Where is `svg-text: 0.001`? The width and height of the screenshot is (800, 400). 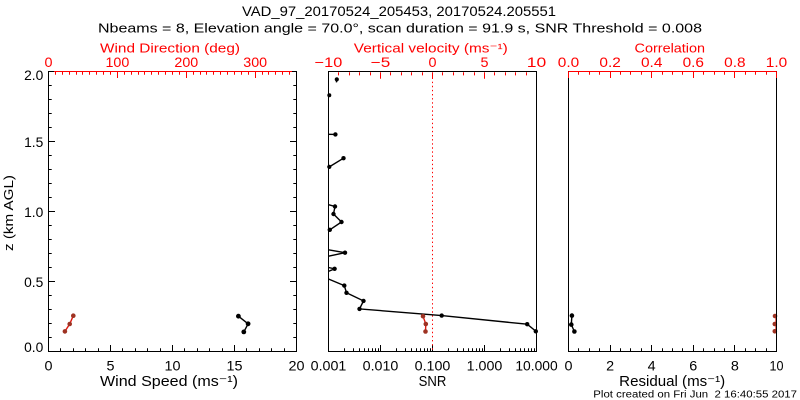
svg-text: 0.001 is located at coordinates (329, 366).